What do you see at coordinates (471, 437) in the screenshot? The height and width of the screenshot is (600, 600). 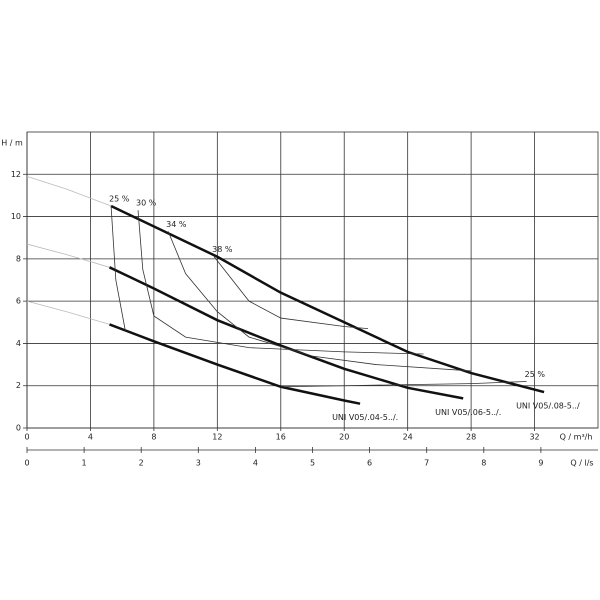 I see `x-tick-label: 28` at bounding box center [471, 437].